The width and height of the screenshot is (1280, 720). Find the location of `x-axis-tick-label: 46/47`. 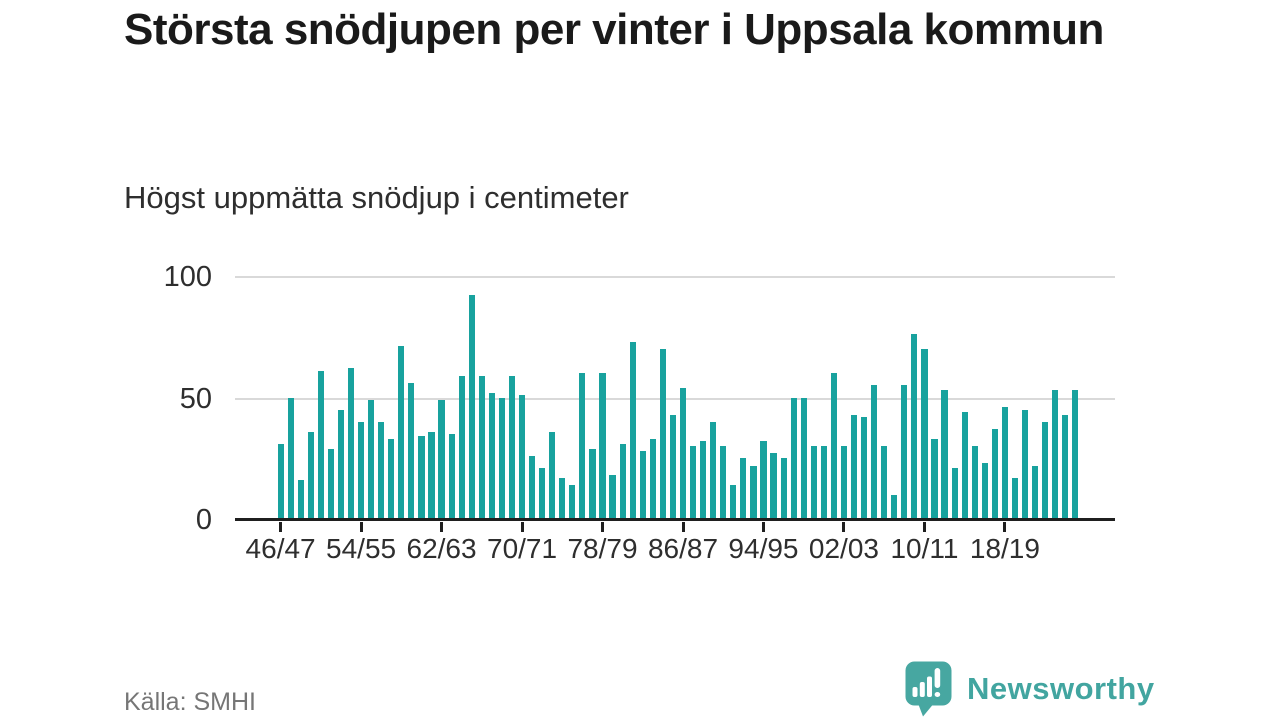

x-axis-tick-label: 46/47 is located at coordinates (280, 548).